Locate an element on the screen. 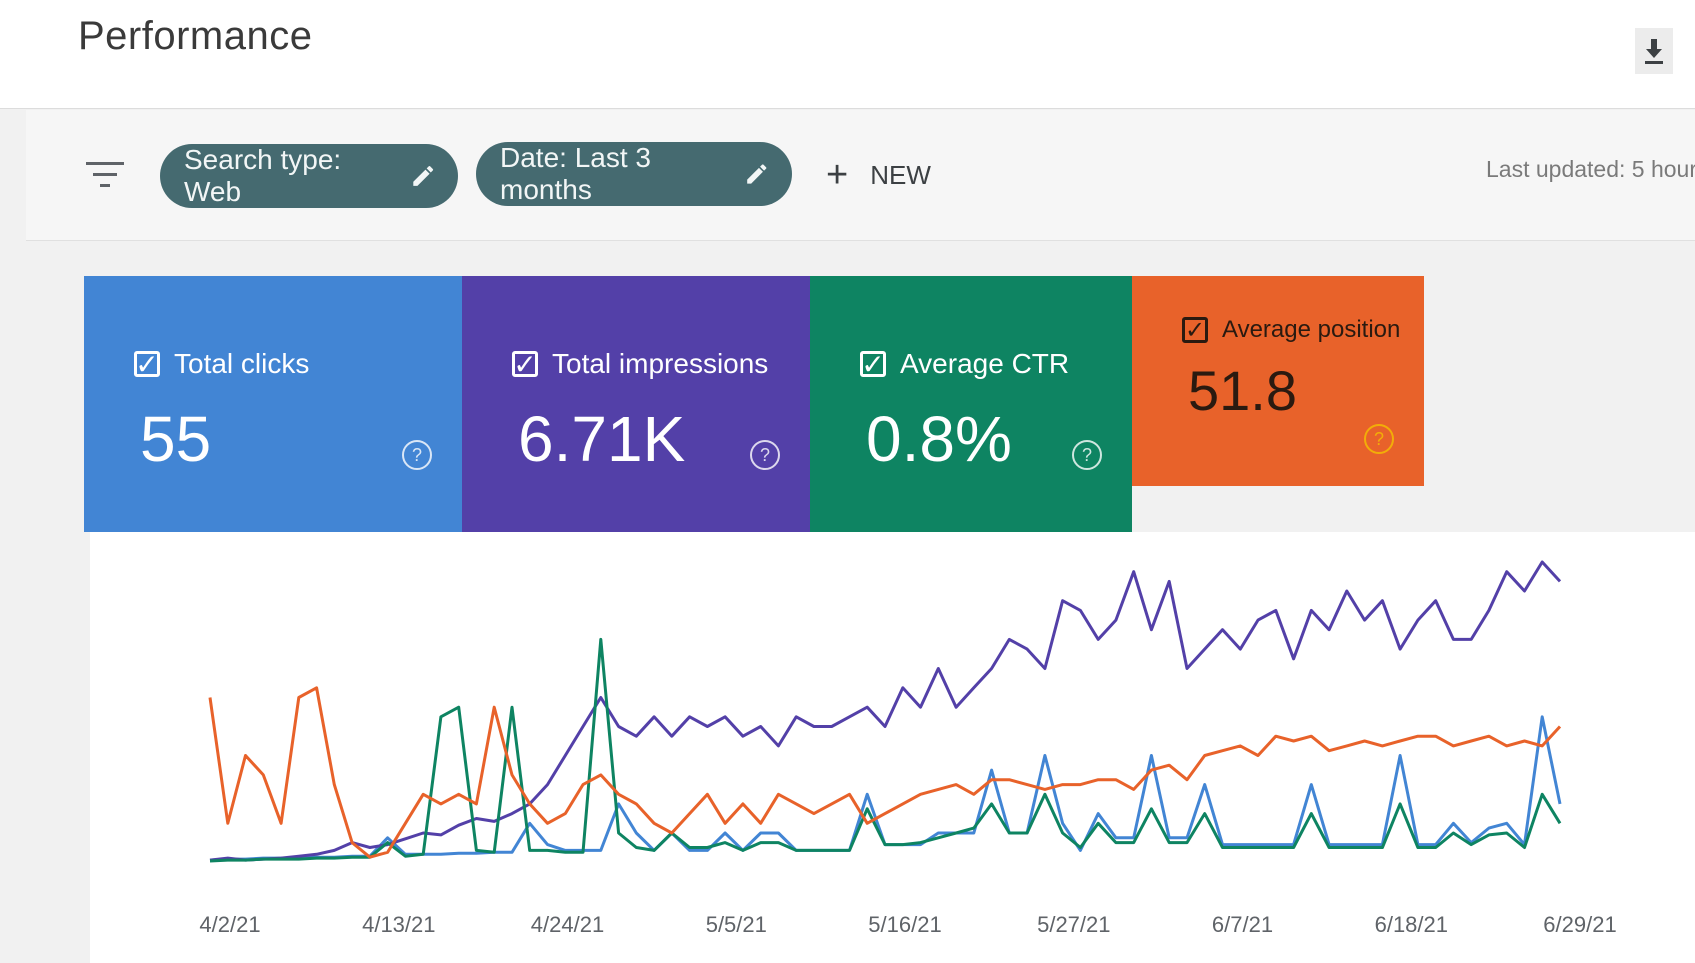  total-impressions-card: ✓ Total impressions 6.71K ? is located at coordinates (636, 404).